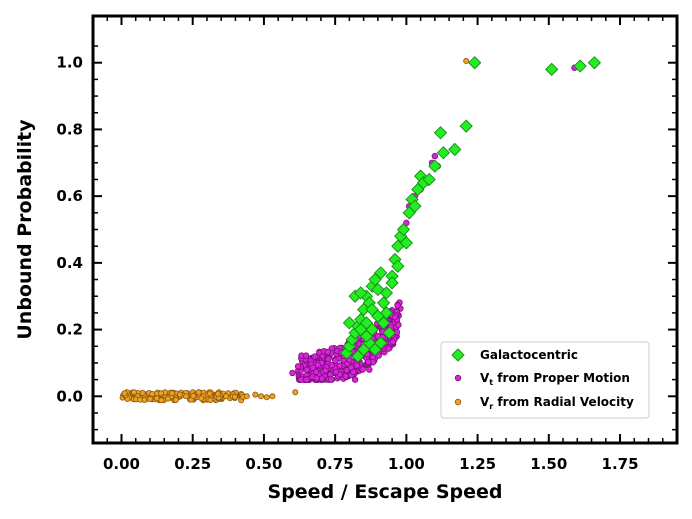 This screenshot has width=692, height=519. What do you see at coordinates (458, 378) in the screenshot?
I see `legend-marker-proper-motion` at bounding box center [458, 378].